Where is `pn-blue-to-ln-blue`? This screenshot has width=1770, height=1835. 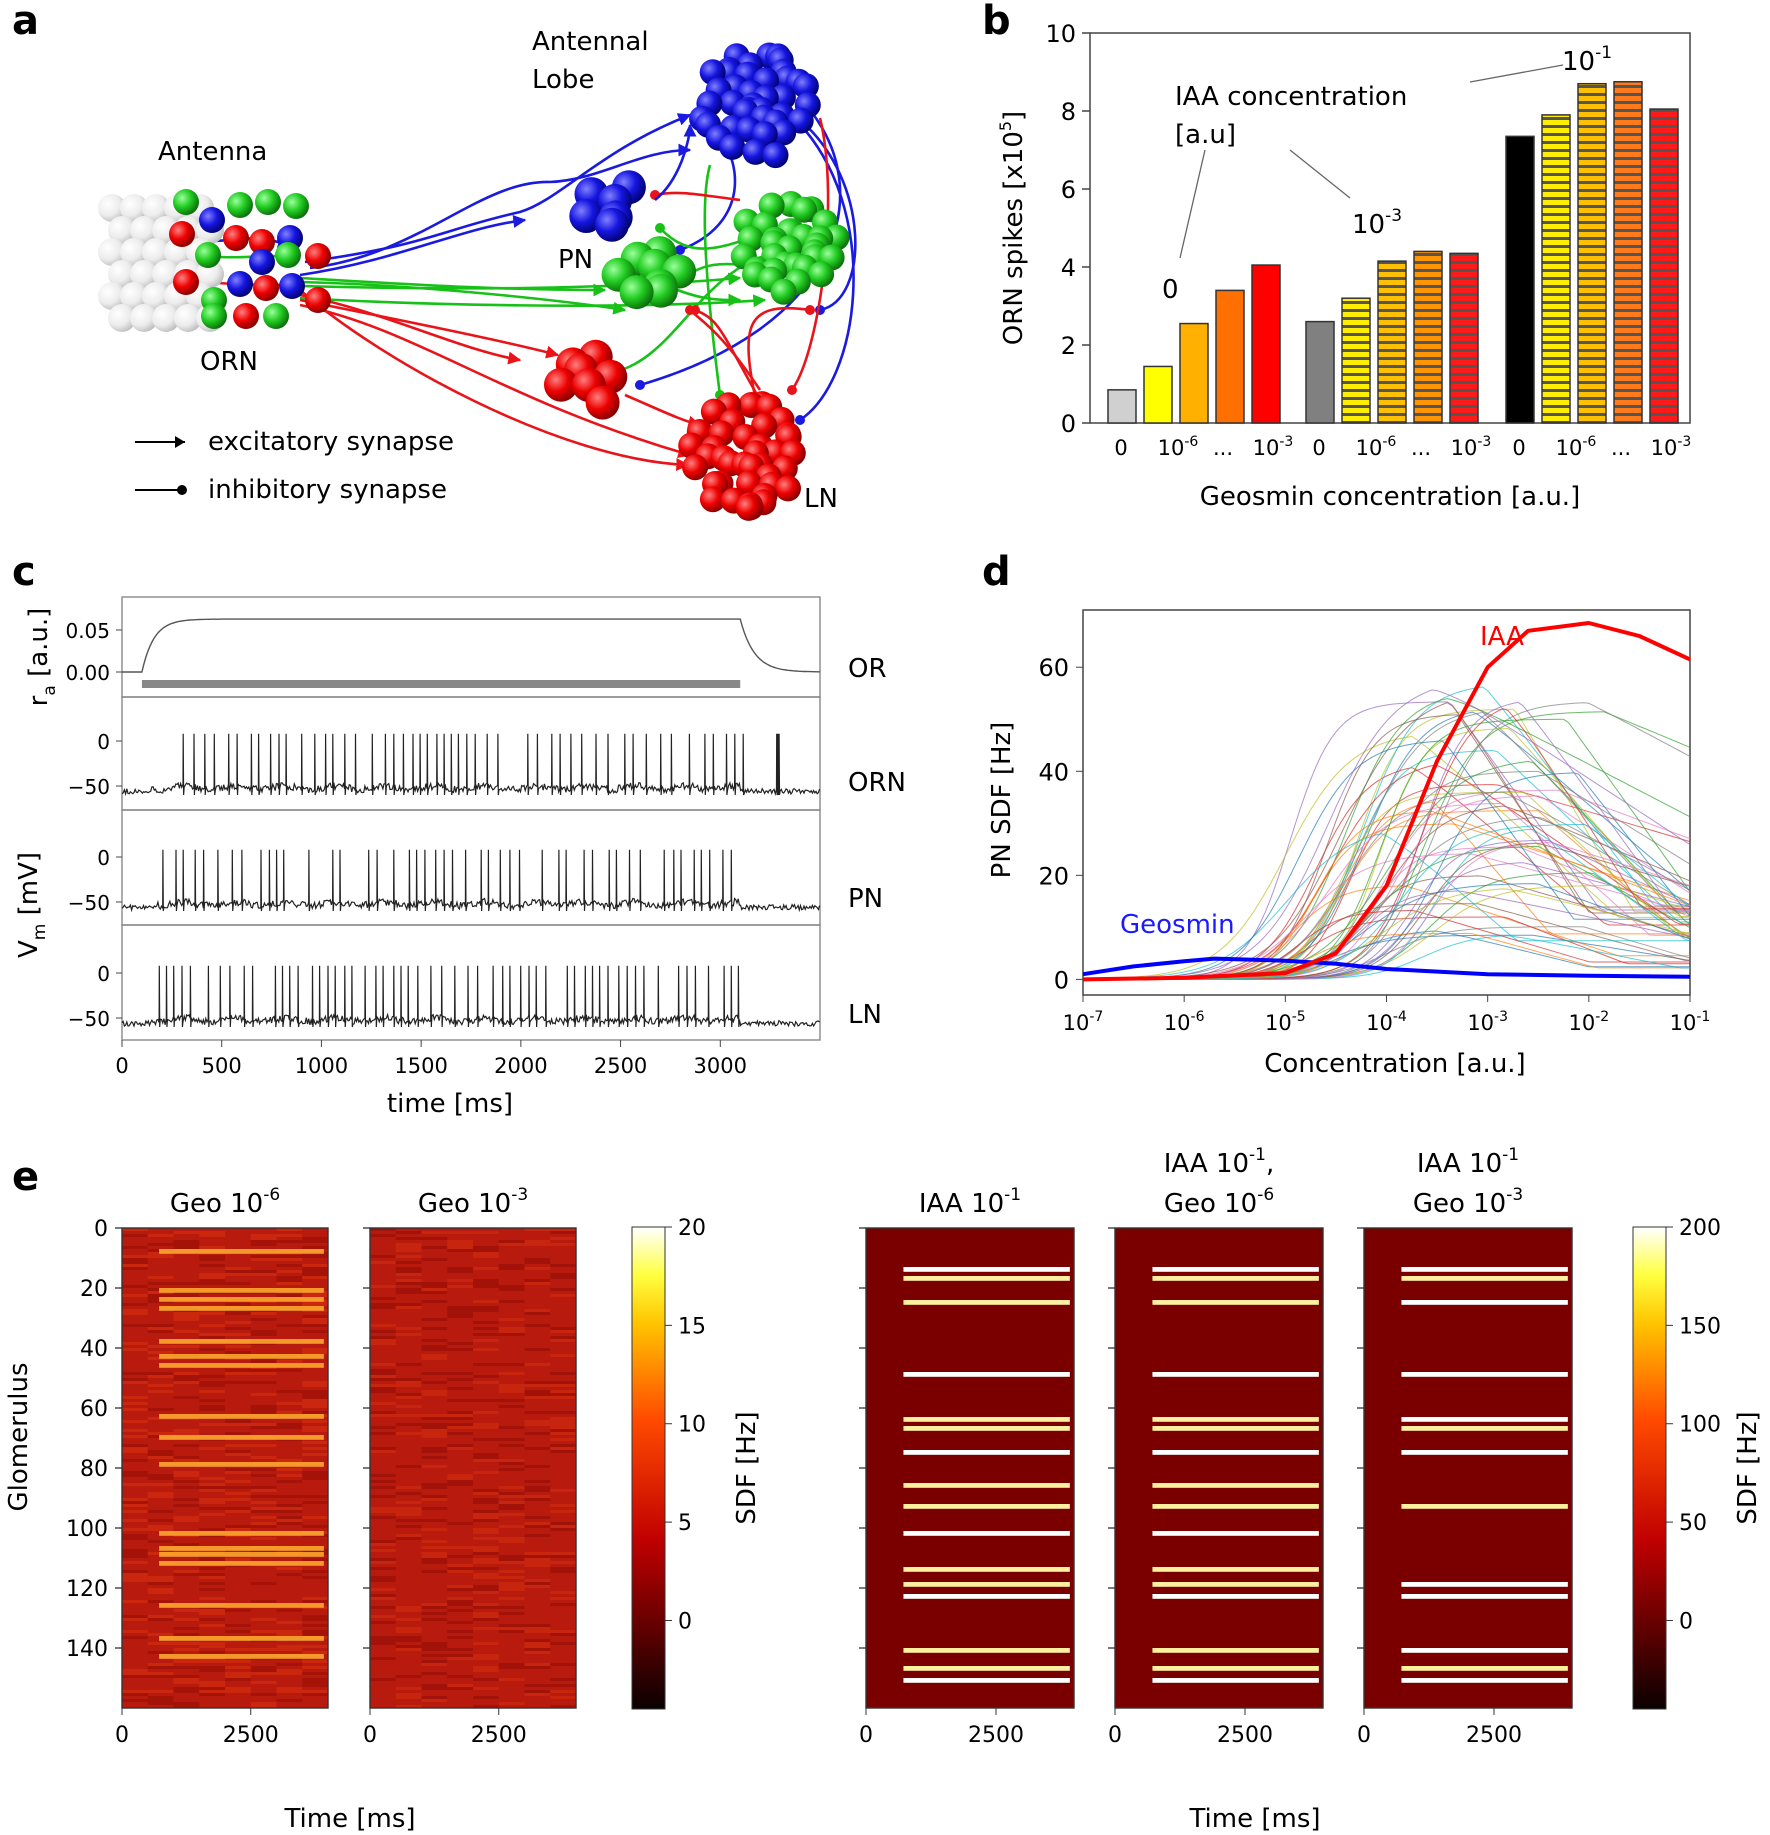 pn-blue-to-ln-blue is located at coordinates (675, 162).